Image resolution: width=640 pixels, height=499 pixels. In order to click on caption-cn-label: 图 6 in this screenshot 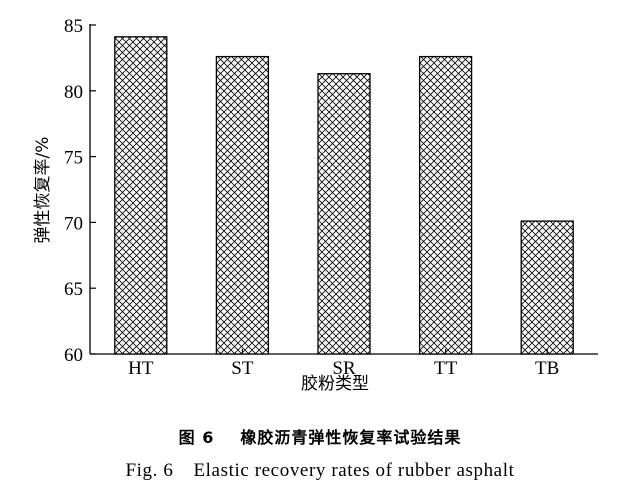, I will do `click(196, 437)`.